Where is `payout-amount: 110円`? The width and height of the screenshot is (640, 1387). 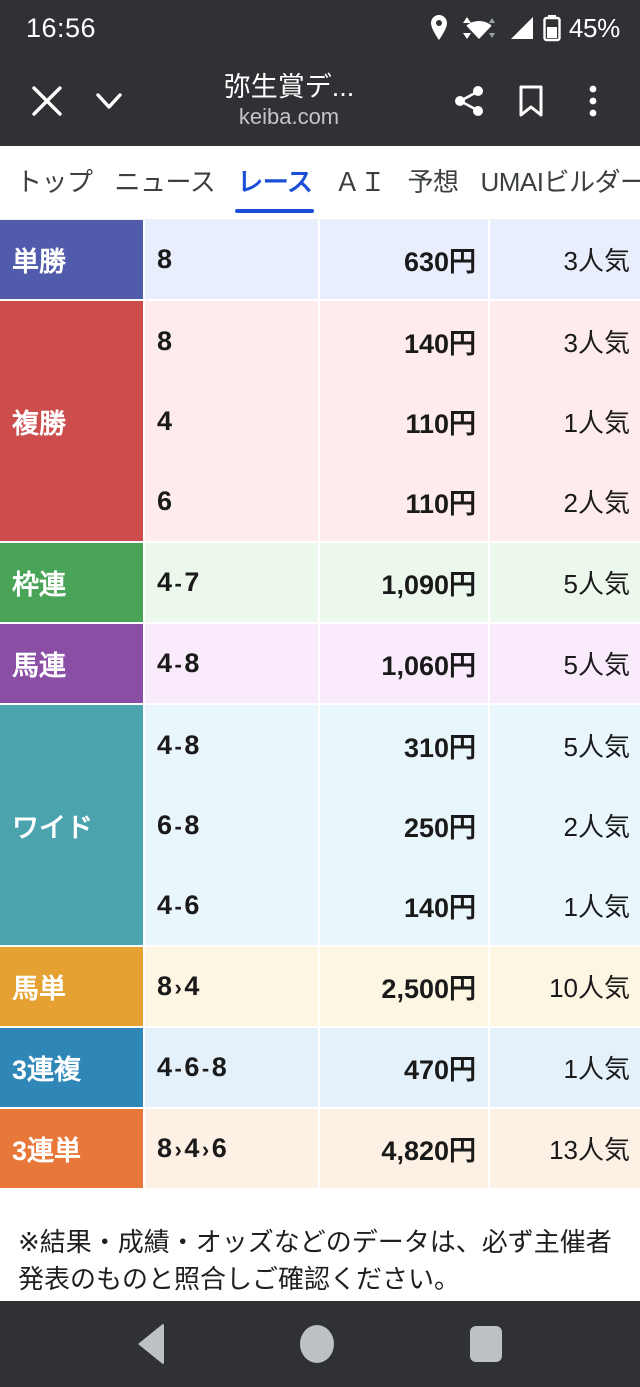 payout-amount: 110円 is located at coordinates (403, 501).